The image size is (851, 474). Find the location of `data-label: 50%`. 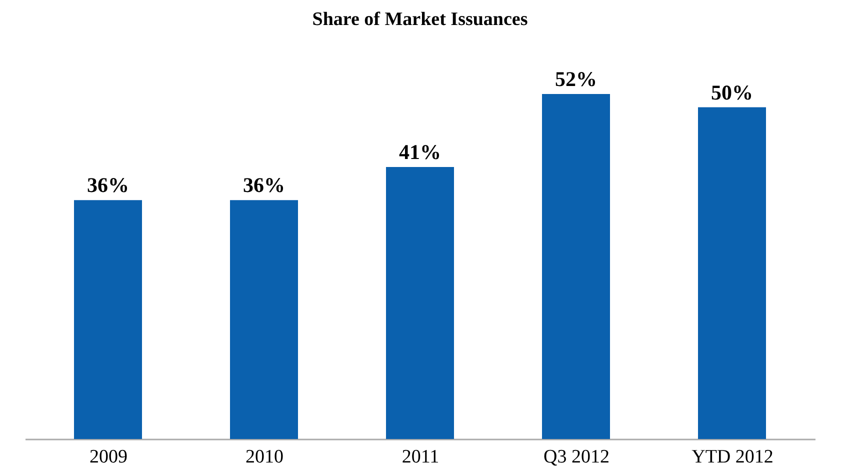

data-label: 50% is located at coordinates (732, 92).